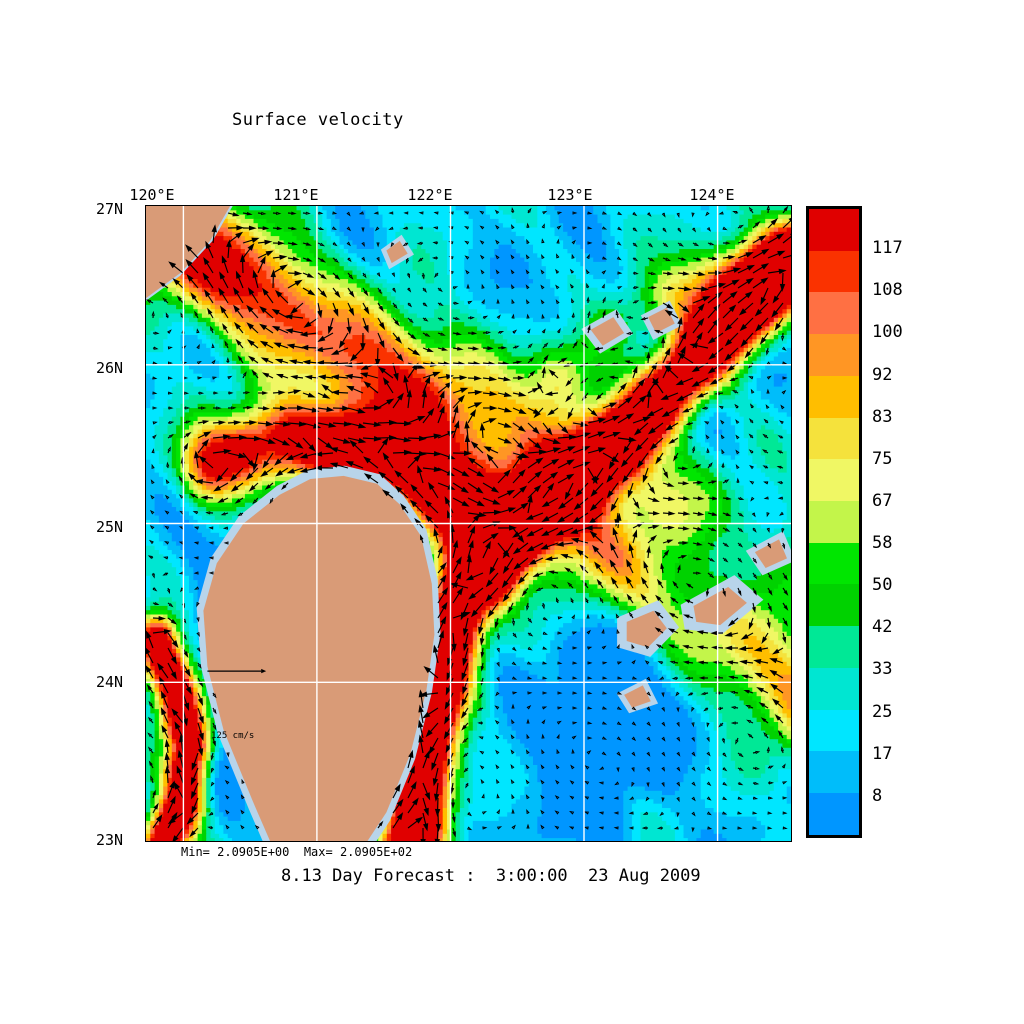  Describe the element at coordinates (110, 209) in the screenshot. I see `ytick-label-0: 27N` at that location.